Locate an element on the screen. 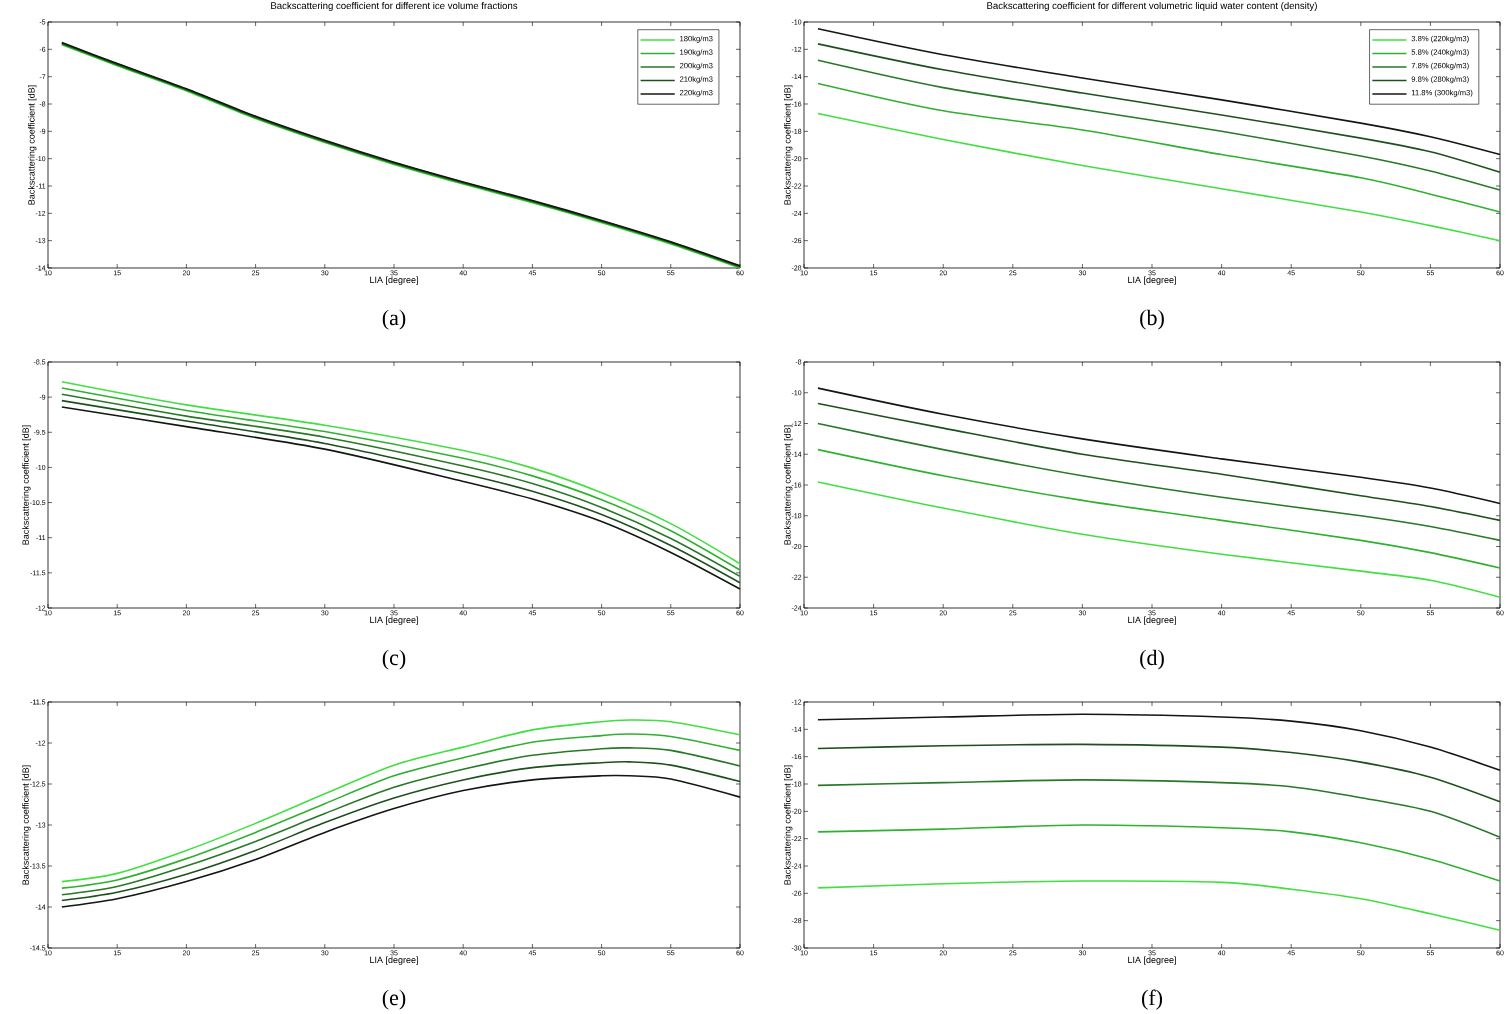 This screenshot has width=1512, height=1014. text: (b) is located at coordinates (1152, 319).